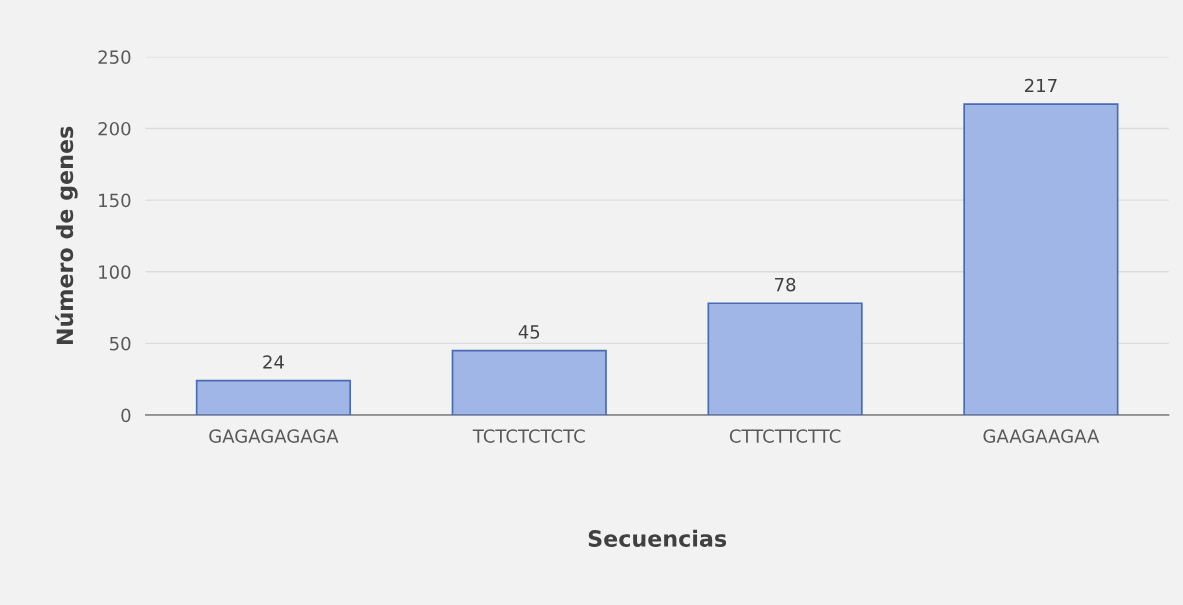 The image size is (1183, 605). I want to click on x-tick-label: GAGAGAGAGA, so click(274, 436).